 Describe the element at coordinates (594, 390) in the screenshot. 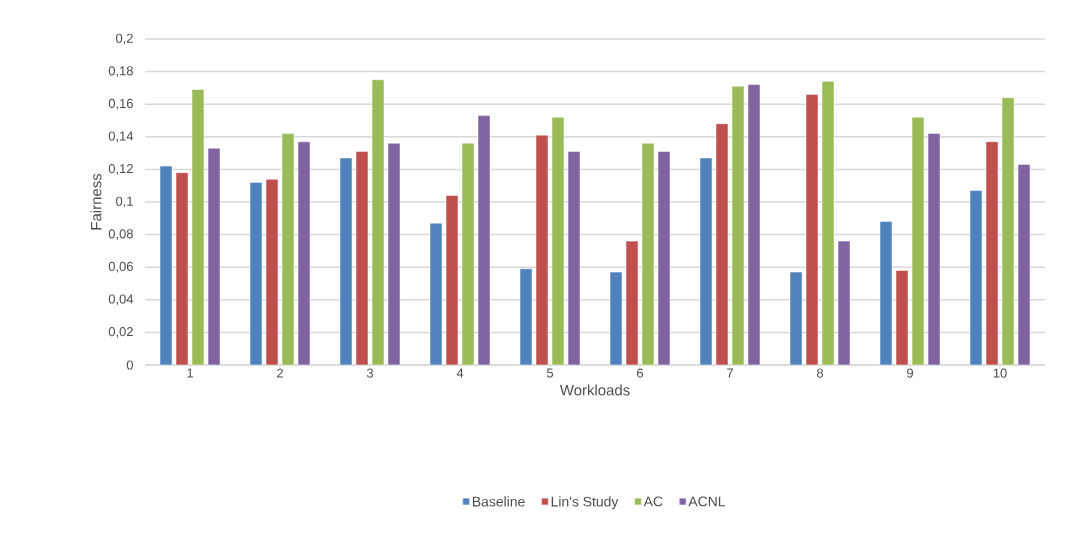

I see `x-axis-title: Workloads` at that location.